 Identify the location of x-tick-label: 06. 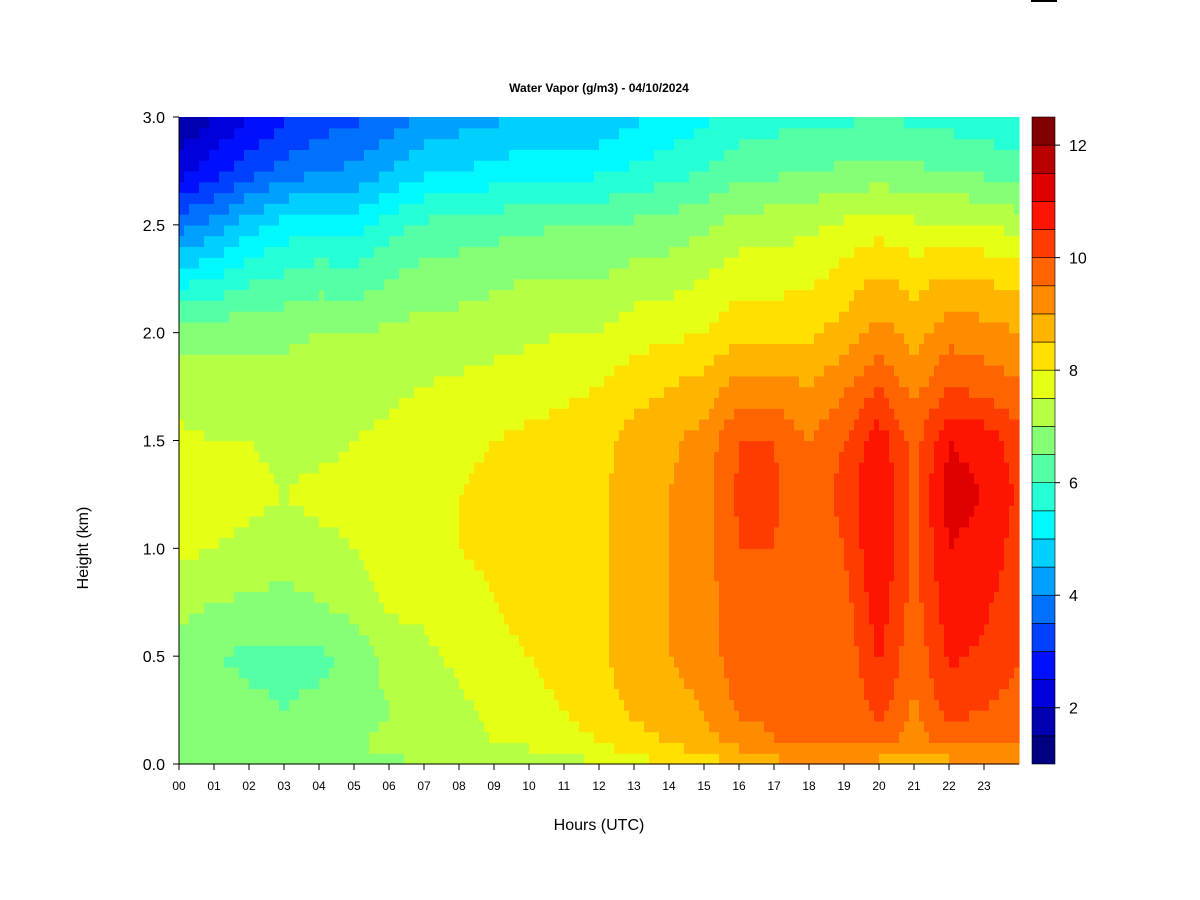
(389, 786).